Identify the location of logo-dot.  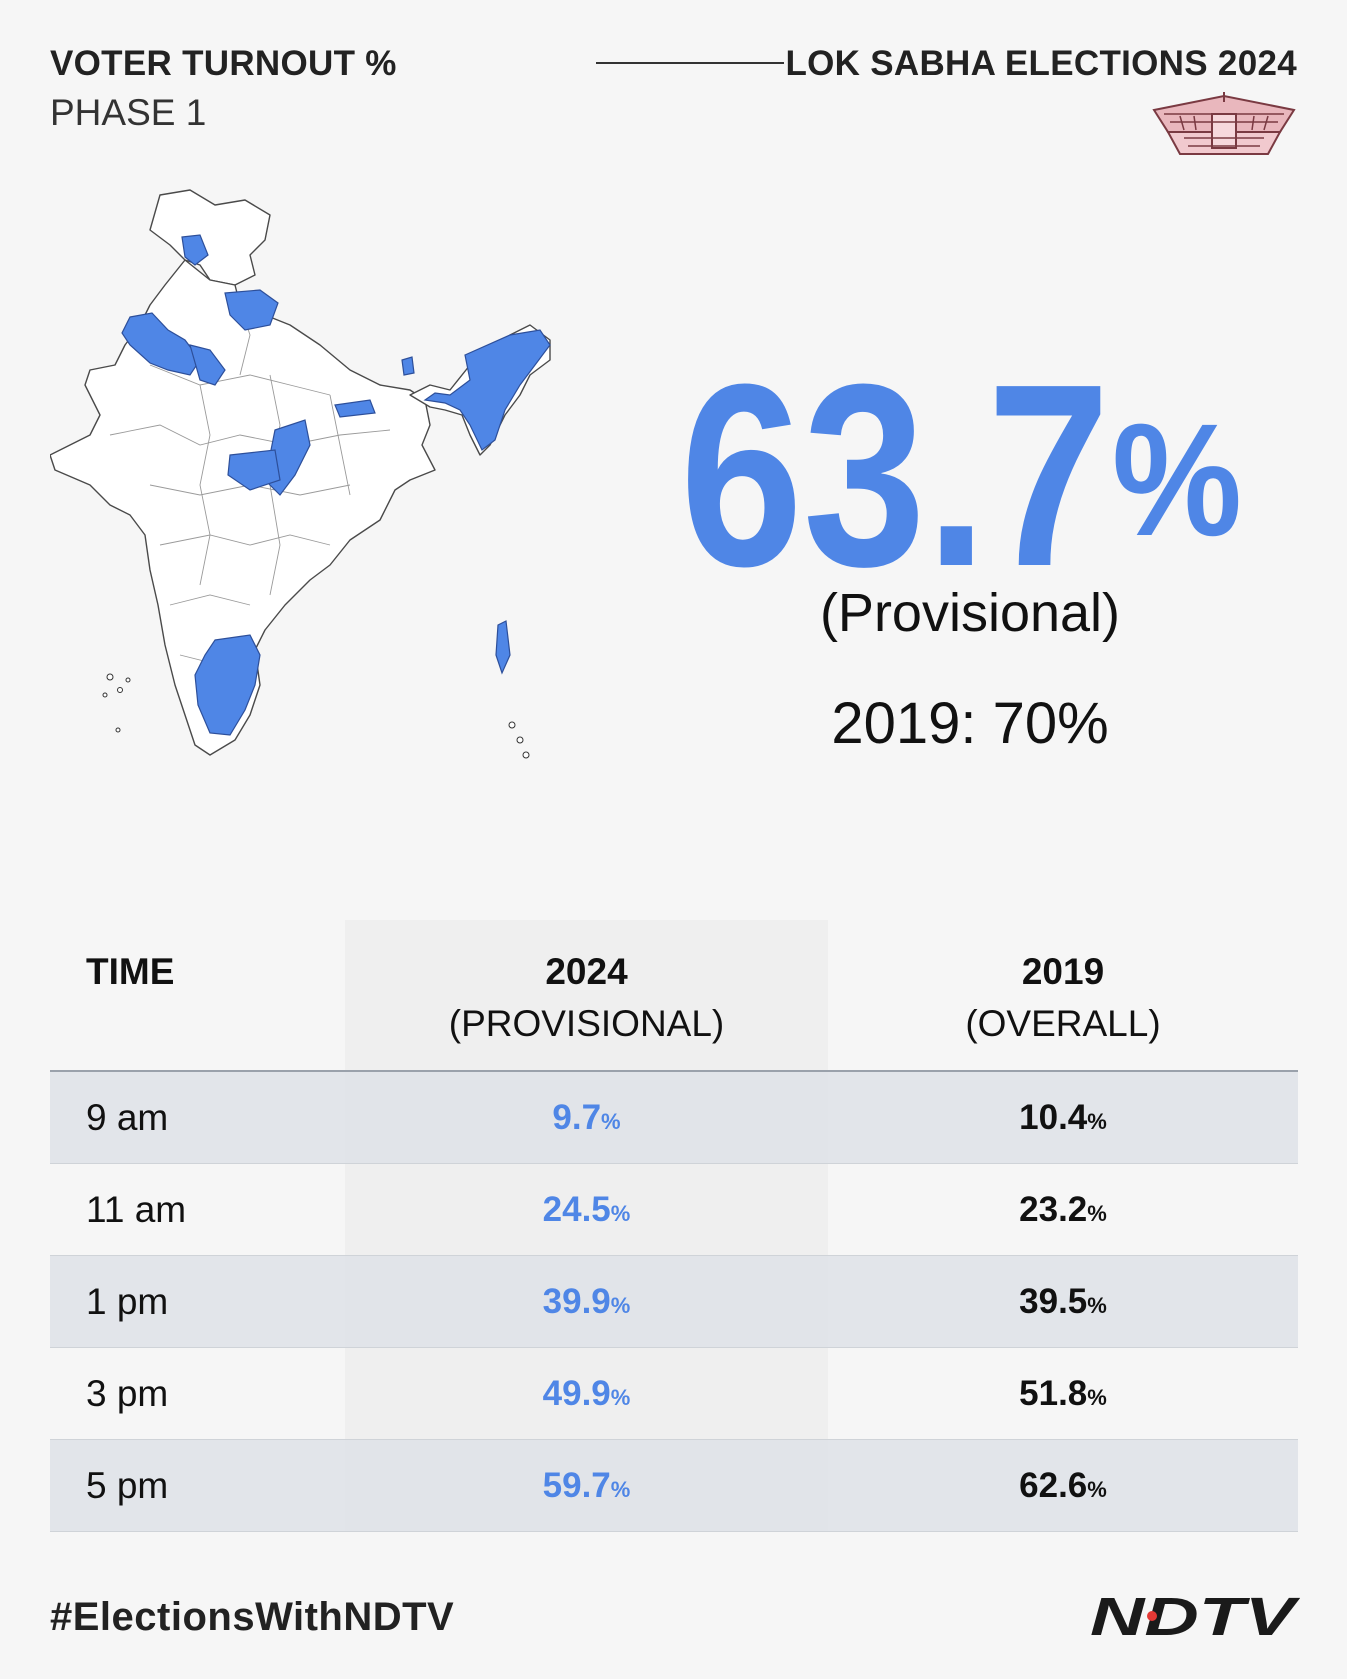
(1152, 1616).